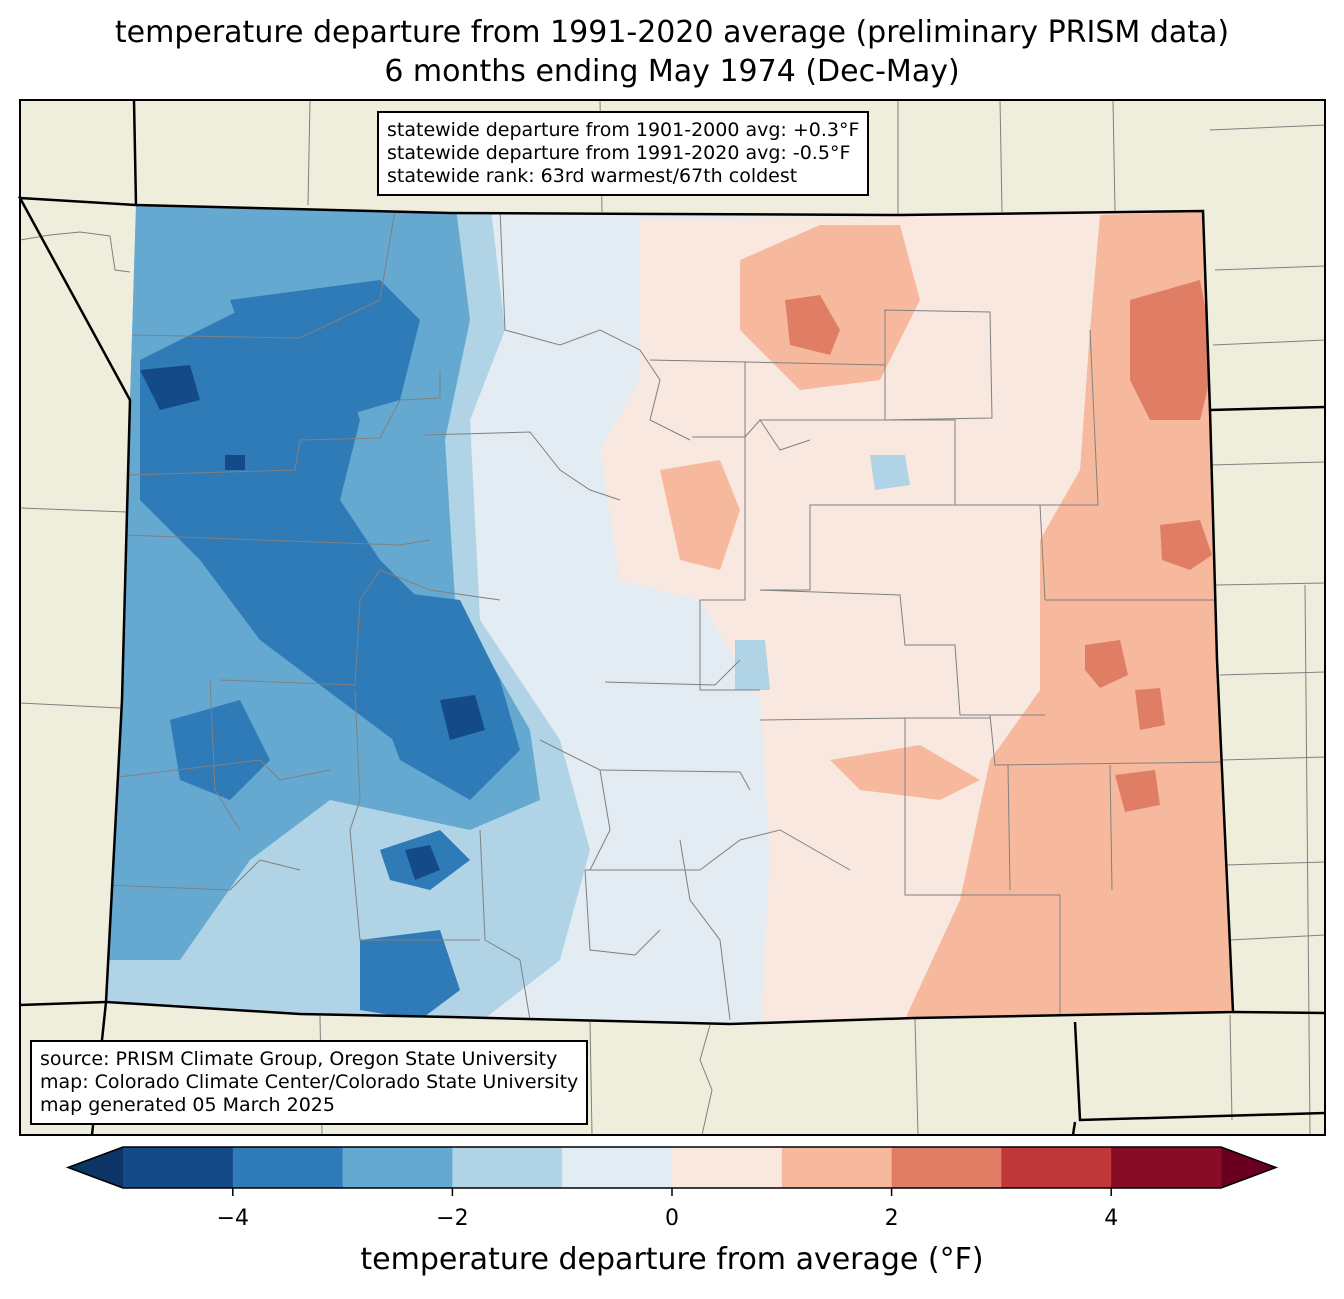  What do you see at coordinates (672, 1218) in the screenshot?
I see `colorbar-tick-label: 0` at bounding box center [672, 1218].